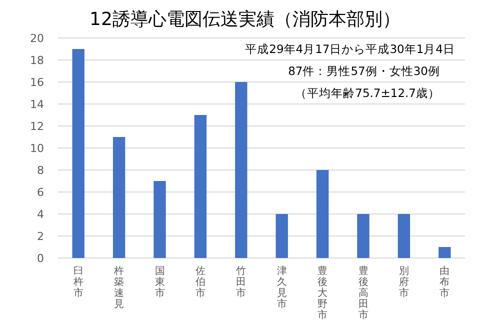  What do you see at coordinates (445, 282) in the screenshot?
I see `x-tick-label: 由布市` at bounding box center [445, 282].